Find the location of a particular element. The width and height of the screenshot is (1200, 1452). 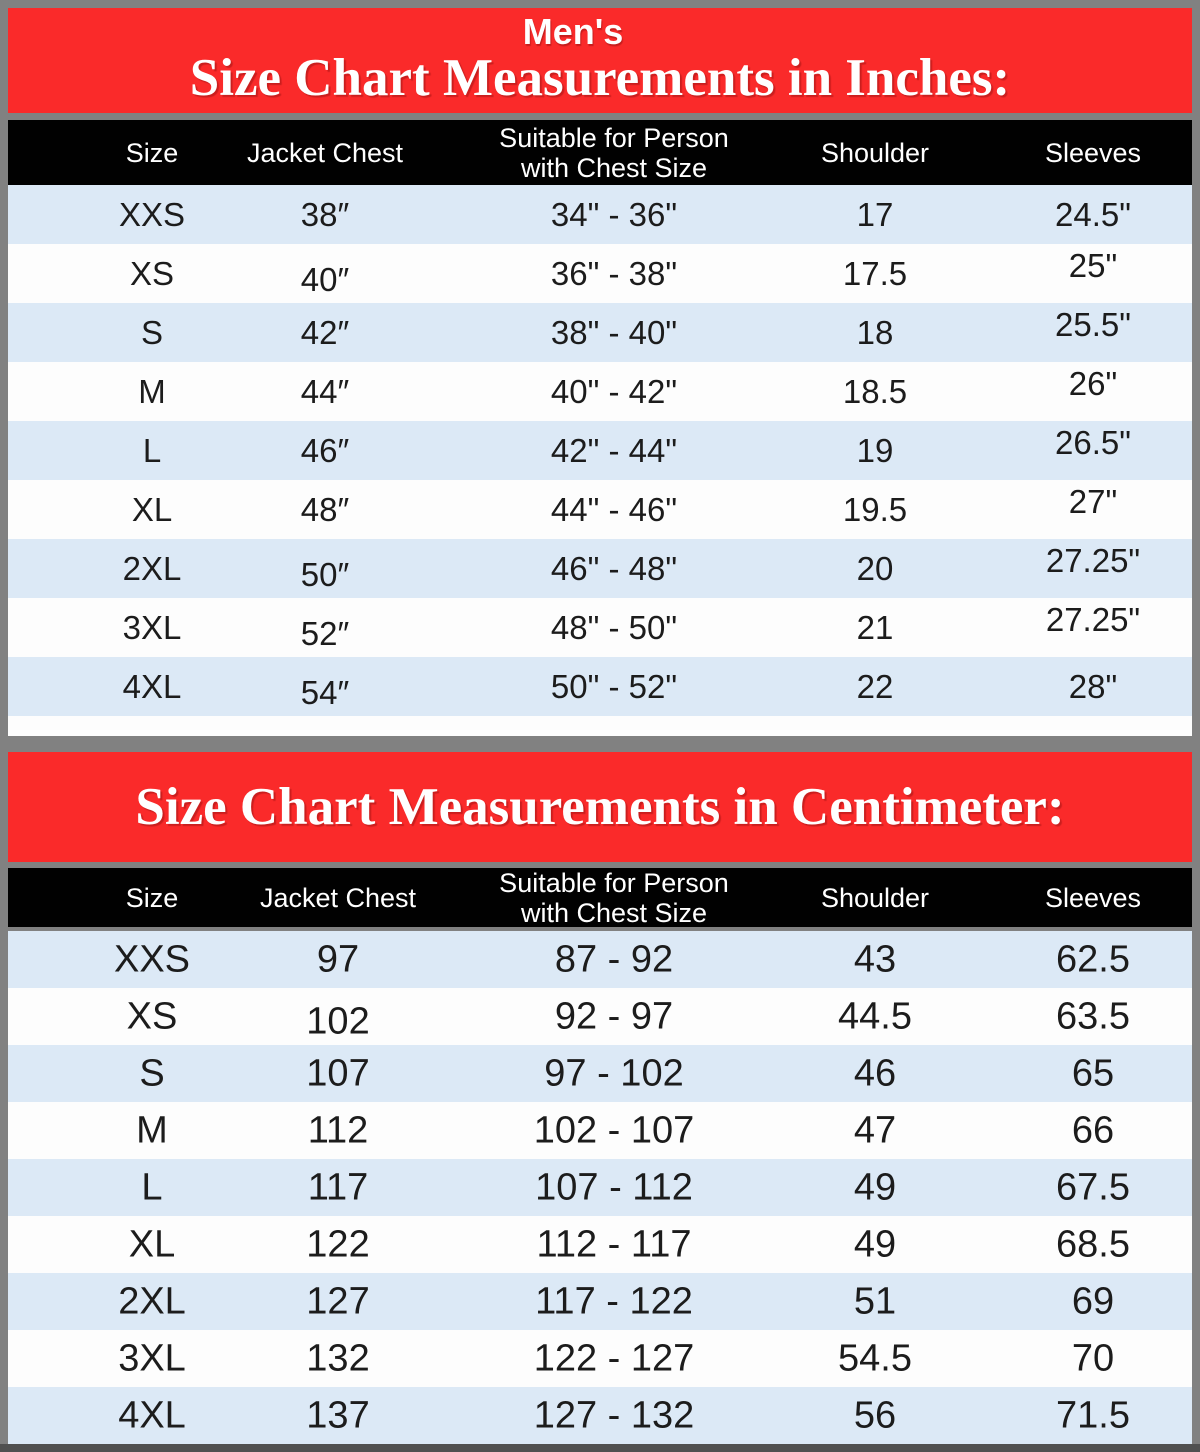

table-cell-sleeves: 27.25" is located at coordinates (1093, 619).